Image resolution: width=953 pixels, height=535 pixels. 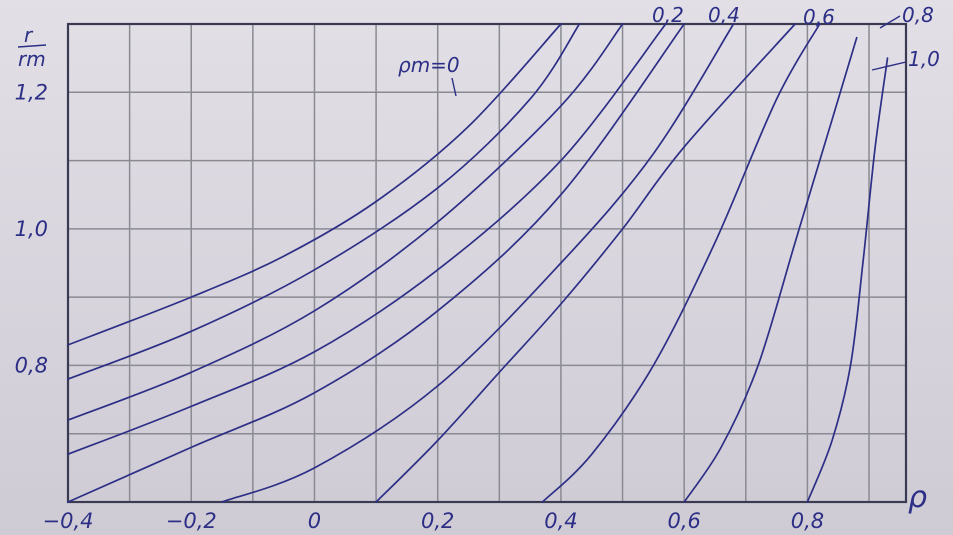 I want to click on x-tick-label: 0,2, so click(x=437, y=521).